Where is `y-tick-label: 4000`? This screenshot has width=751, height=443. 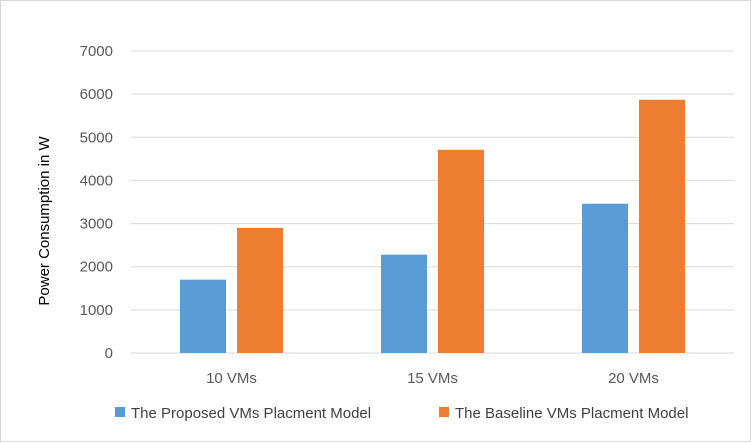 y-tick-label: 4000 is located at coordinates (96, 180).